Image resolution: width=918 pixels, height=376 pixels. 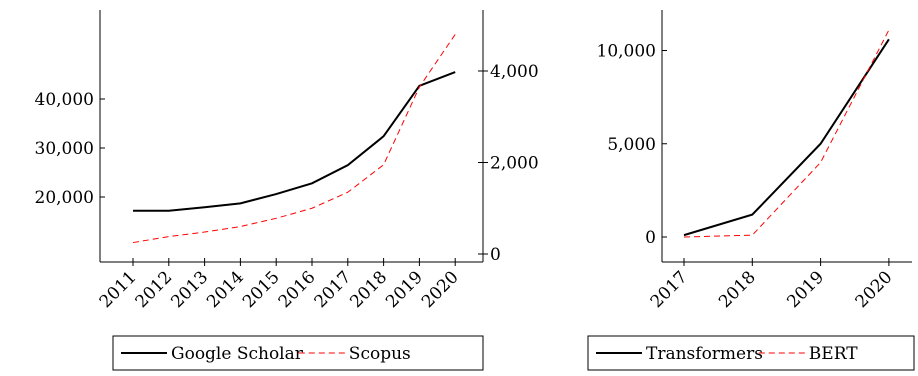 I want to click on series-line-google-scholar, so click(x=294, y=141).